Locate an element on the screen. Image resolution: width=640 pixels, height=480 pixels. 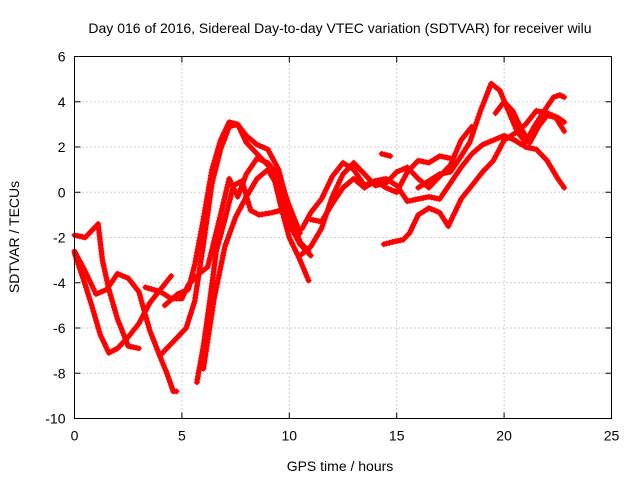
x-tick-label: 15 is located at coordinates (397, 436).